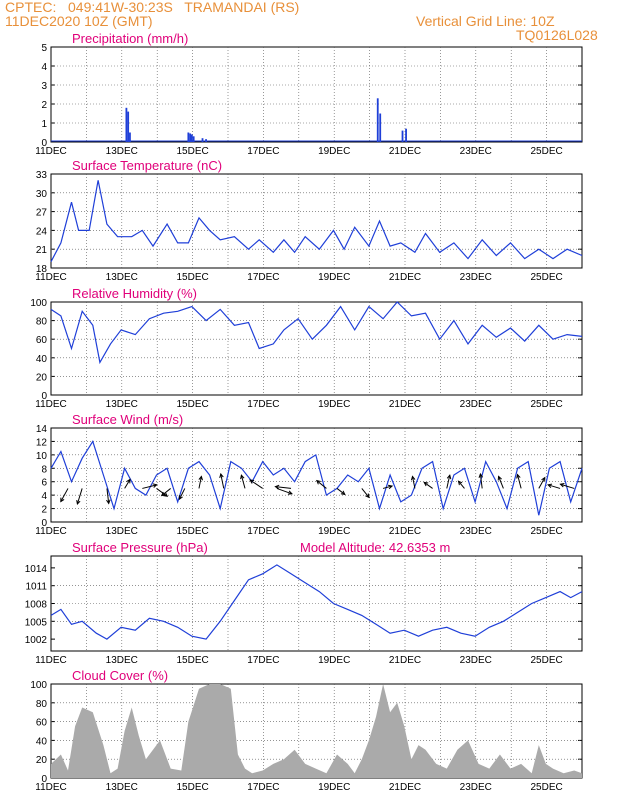 The height and width of the screenshot is (800, 618). I want to click on y-tick-label: 1014, so click(36, 569).